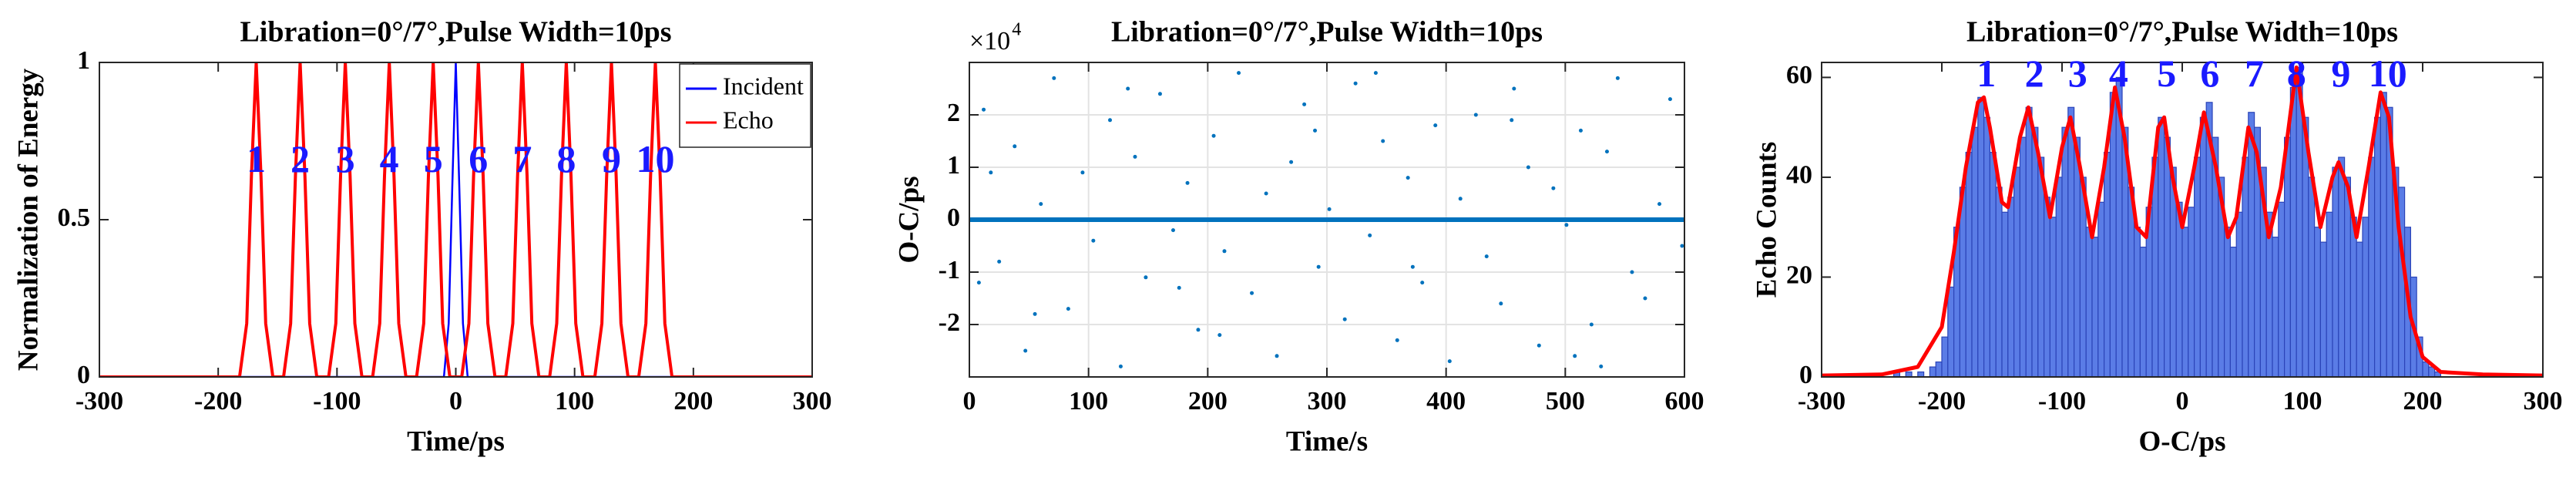 The image size is (2576, 481). What do you see at coordinates (28, 220) in the screenshot?
I see `y-axis-label: Normalization of Energy` at bounding box center [28, 220].